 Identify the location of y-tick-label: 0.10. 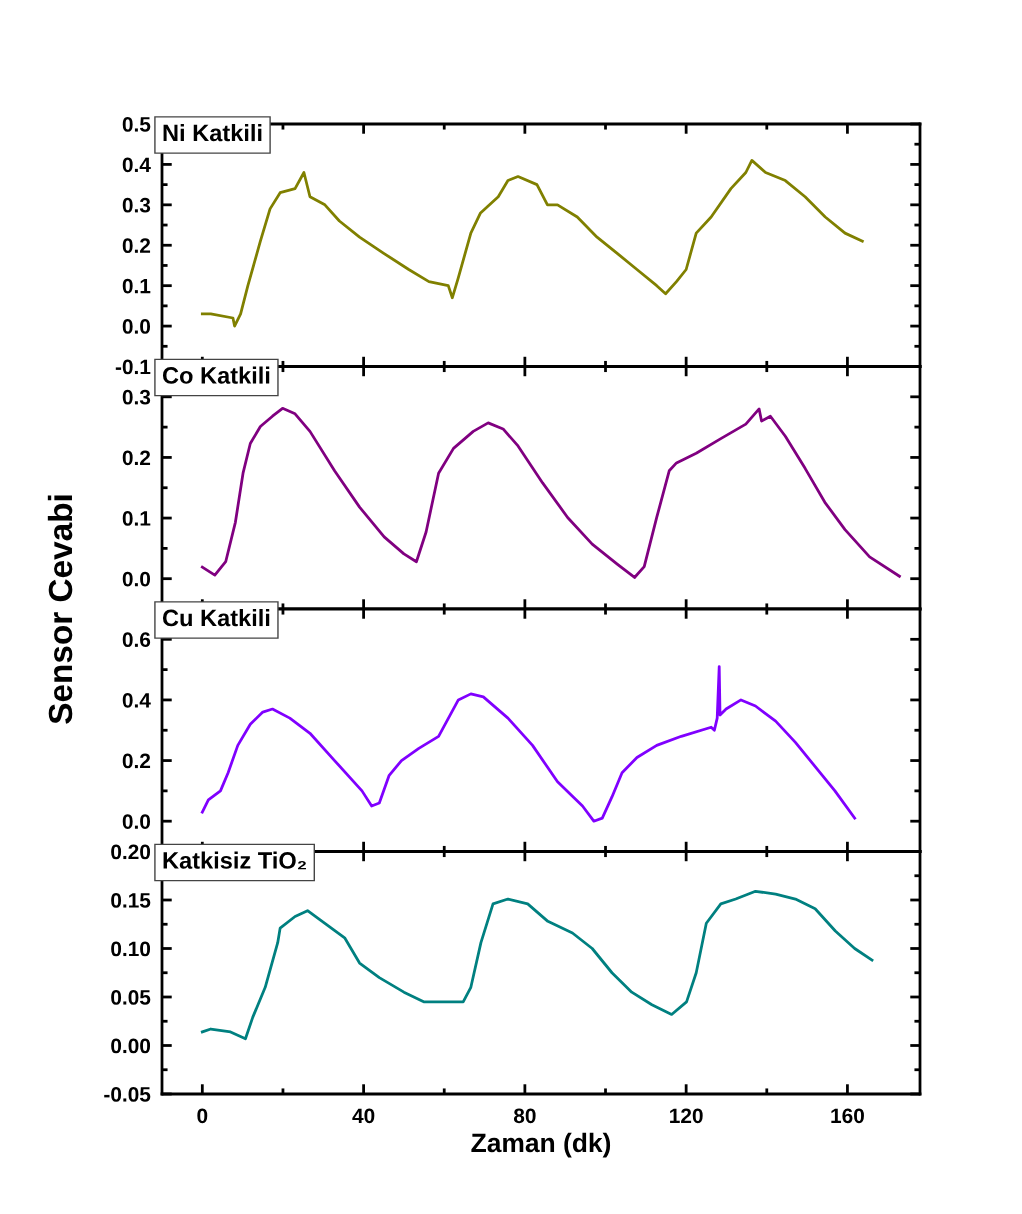
(131, 949).